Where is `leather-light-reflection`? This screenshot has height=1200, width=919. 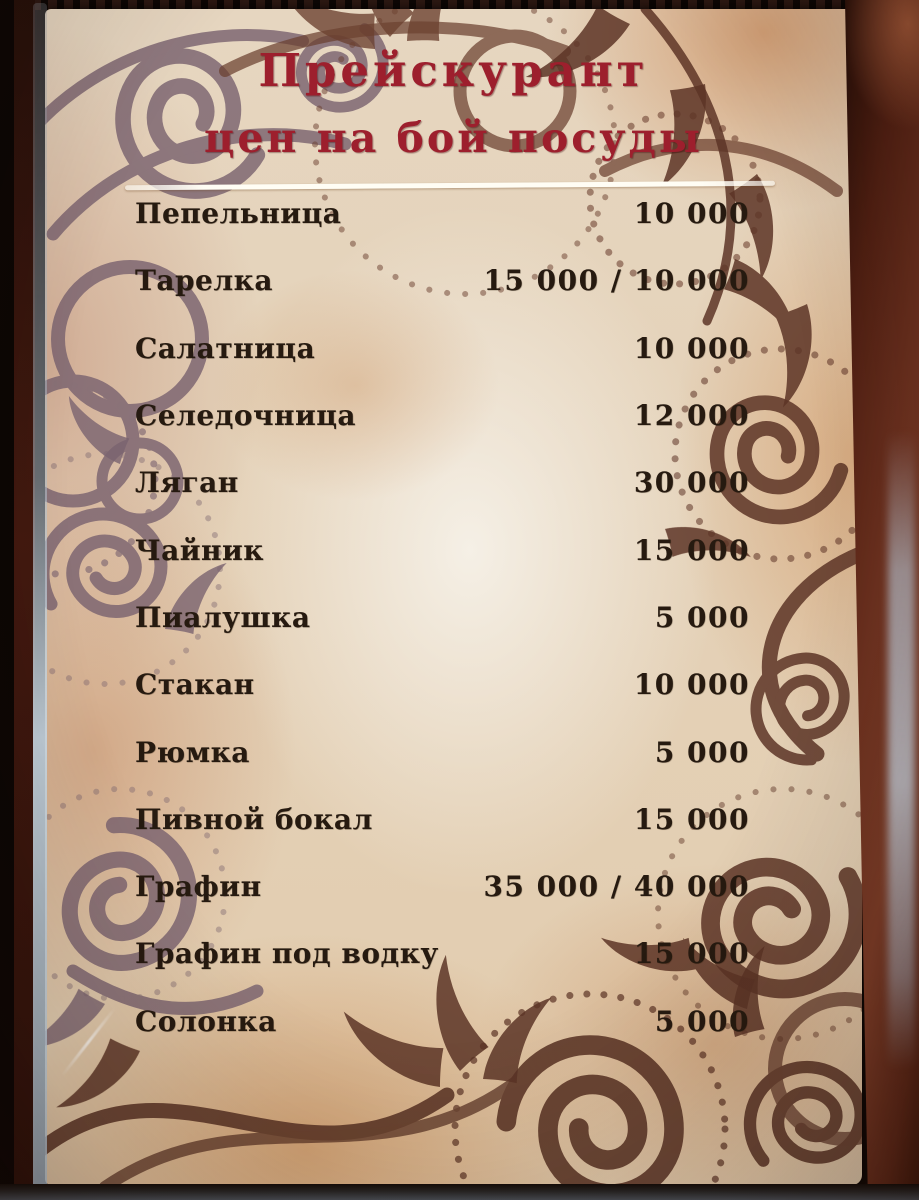 leather-light-reflection is located at coordinates (901, 750).